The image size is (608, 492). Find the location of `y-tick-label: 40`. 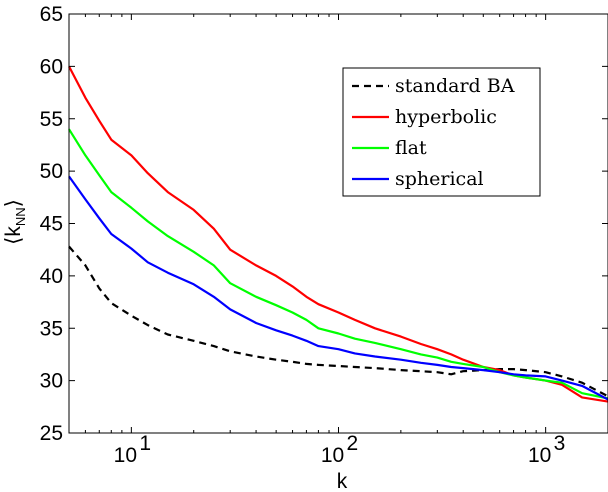

y-tick-label: 40 is located at coordinates (51, 276).